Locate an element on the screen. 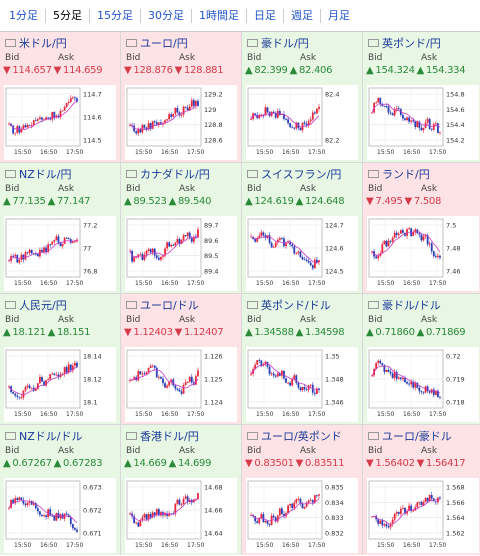  pair-name-label: ユーロ/豪ドル is located at coordinates (417, 436).